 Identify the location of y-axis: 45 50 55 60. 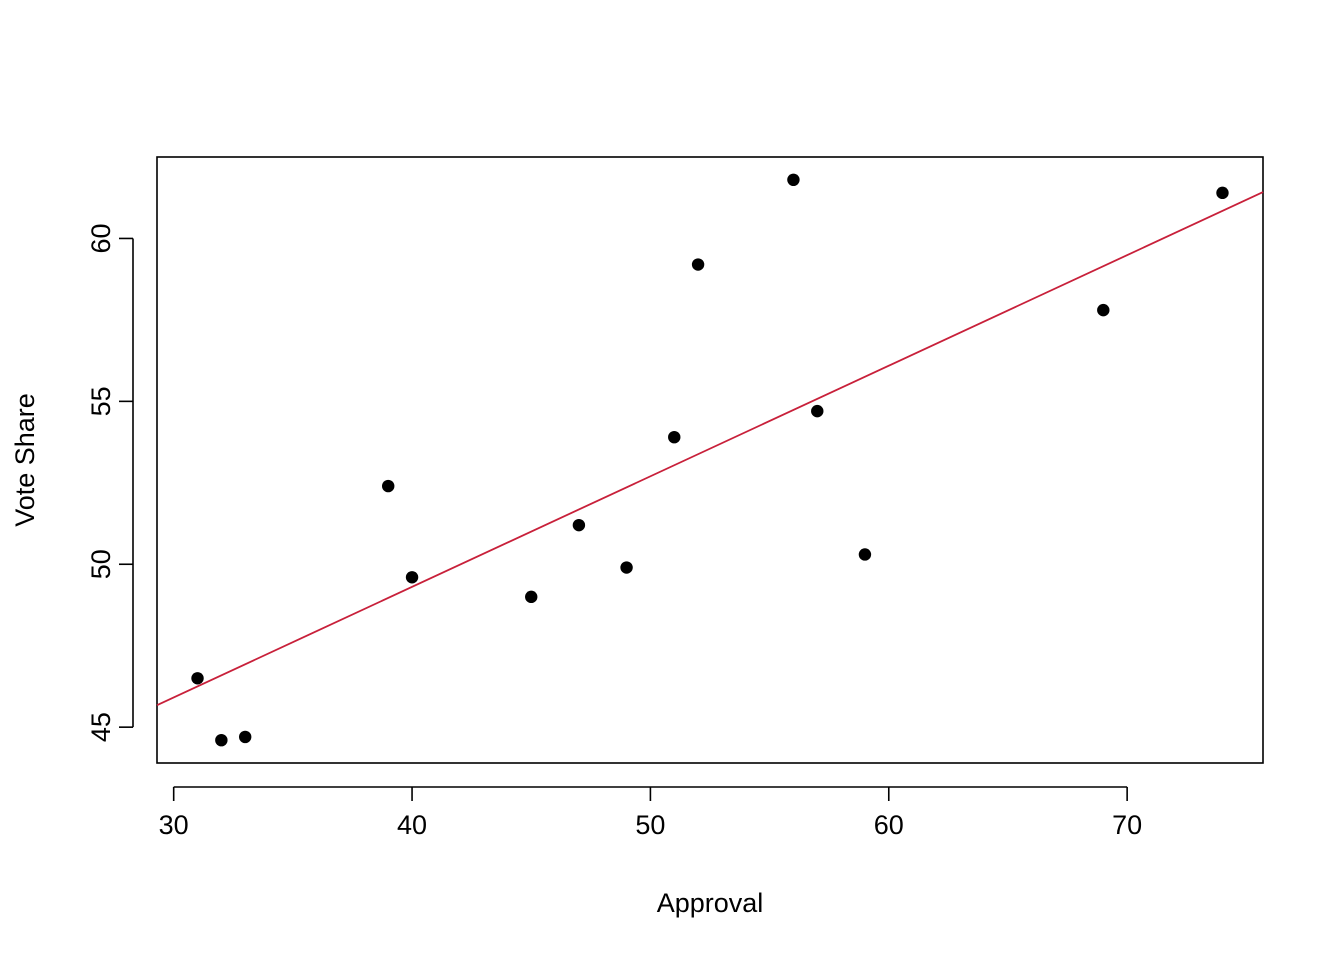
(110, 482).